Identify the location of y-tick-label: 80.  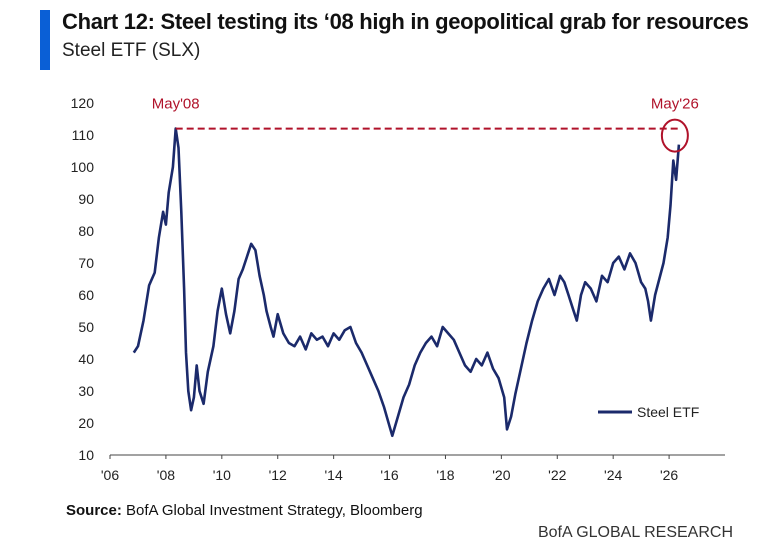
(86, 231).